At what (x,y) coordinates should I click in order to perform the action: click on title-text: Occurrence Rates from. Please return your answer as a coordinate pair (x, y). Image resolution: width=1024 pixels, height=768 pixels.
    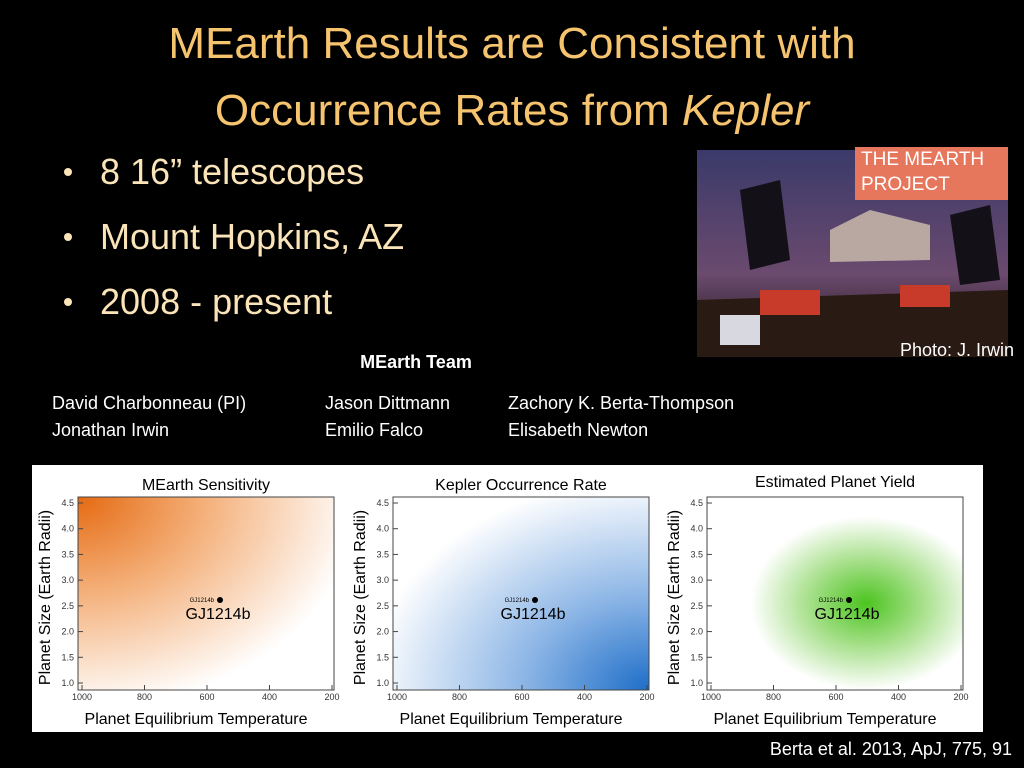
    Looking at the image, I should click on (448, 110).